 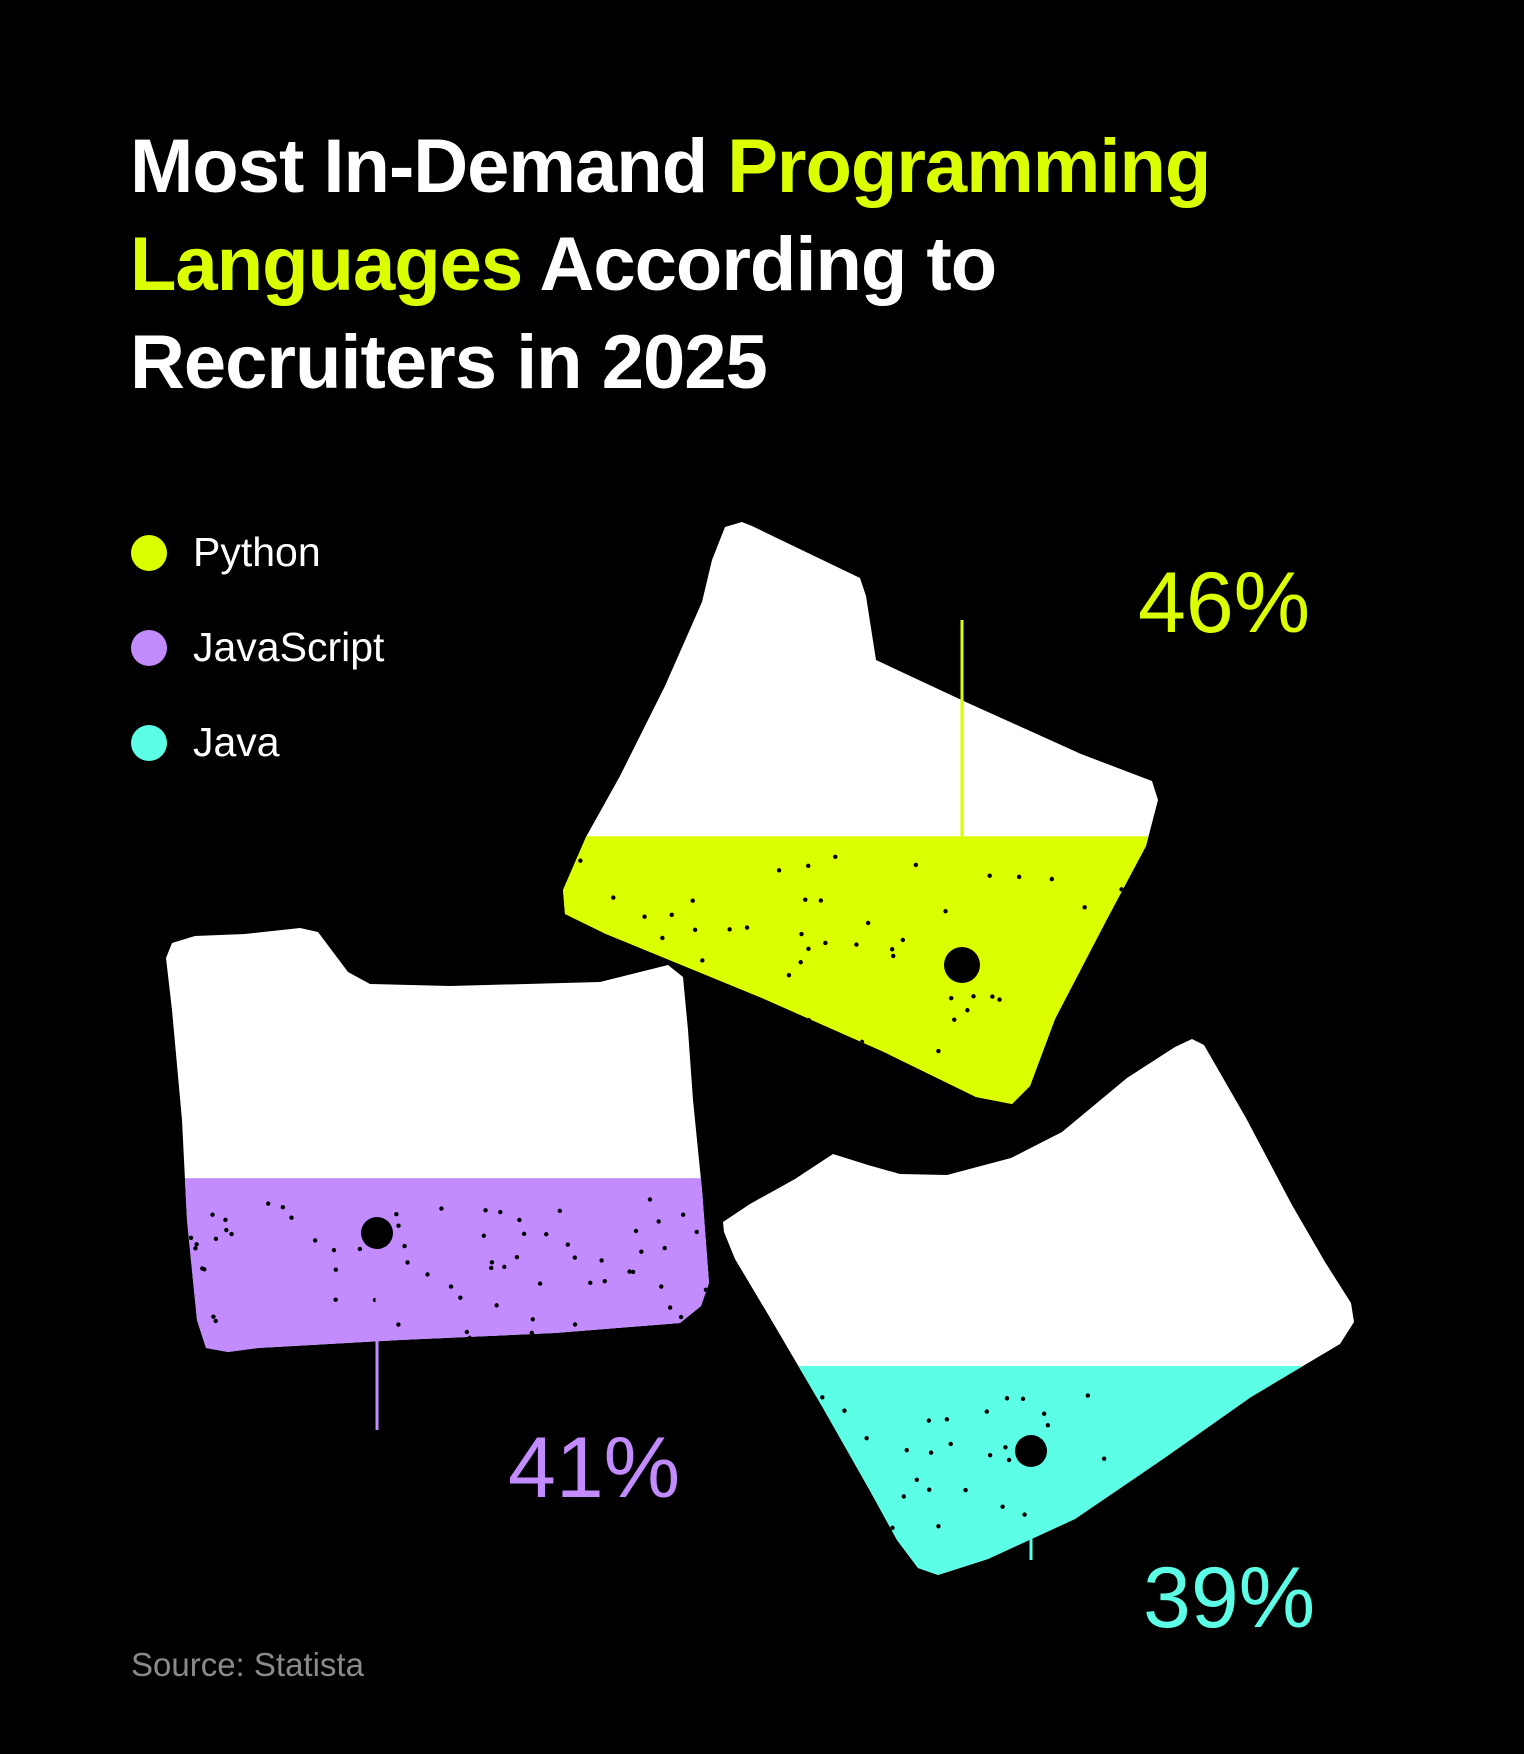 I want to click on legend: Python JavaScript Java, so click(x=257, y=647).